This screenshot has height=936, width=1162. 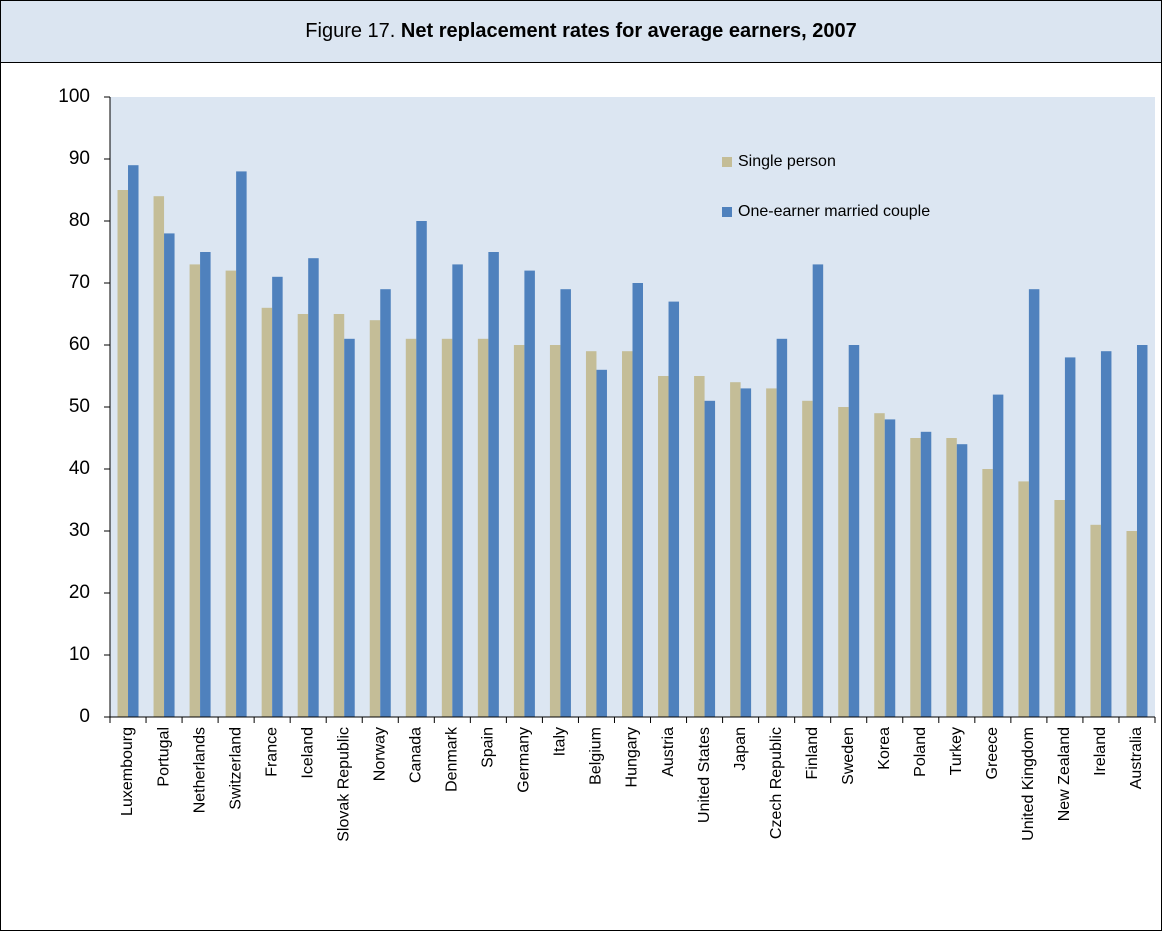 I want to click on x-tick-label: Finland, so click(x=812, y=753).